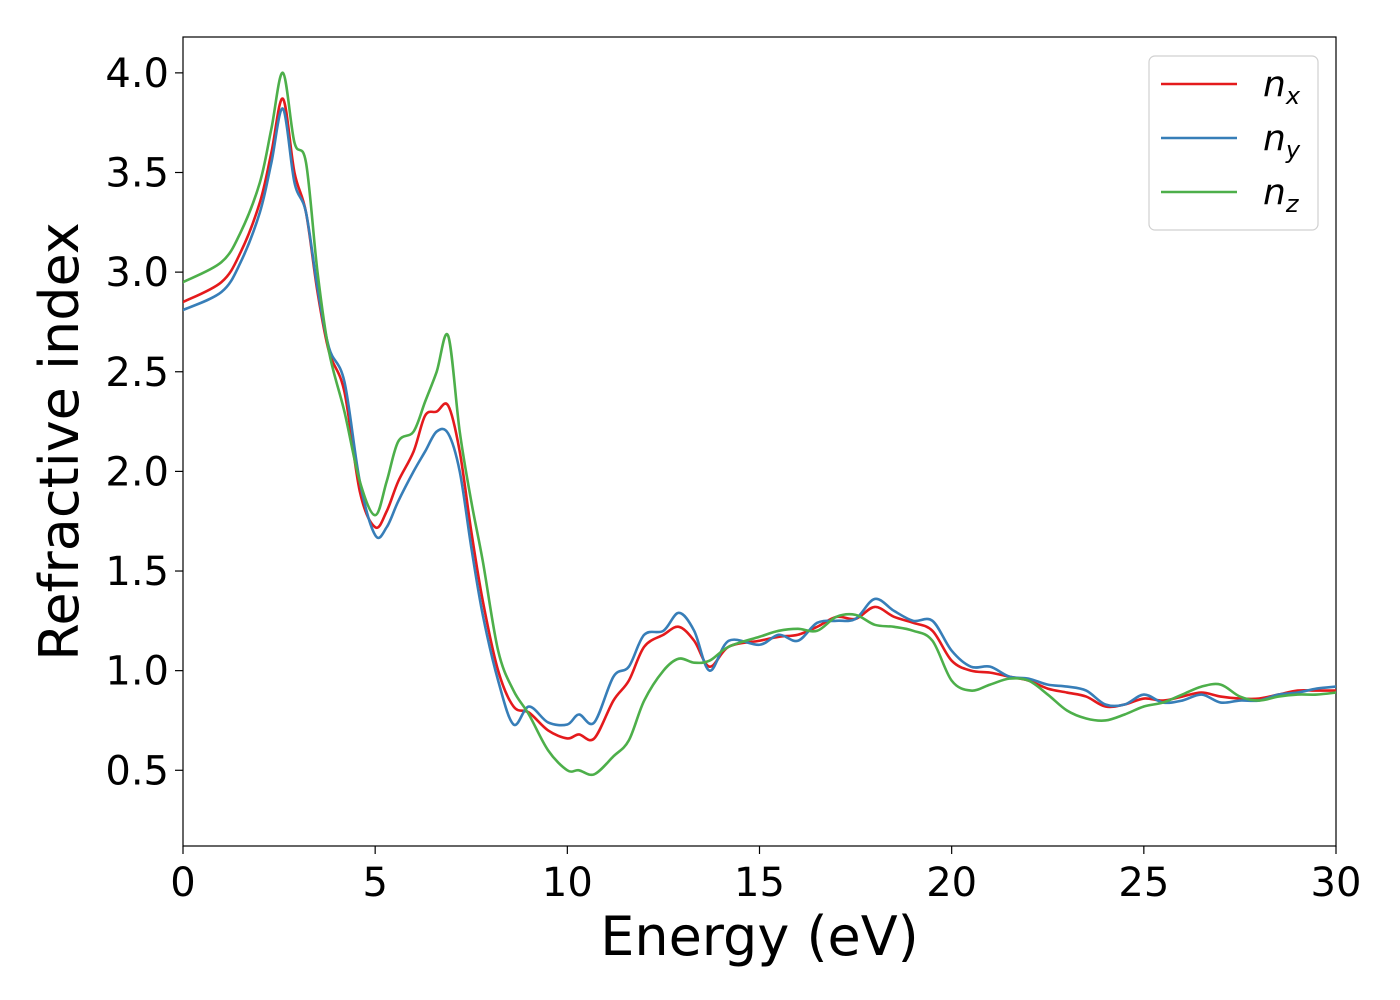 This screenshot has height=1000, width=1400. Describe the element at coordinates (137, 173) in the screenshot. I see `y-tick-label: 3.5` at that location.